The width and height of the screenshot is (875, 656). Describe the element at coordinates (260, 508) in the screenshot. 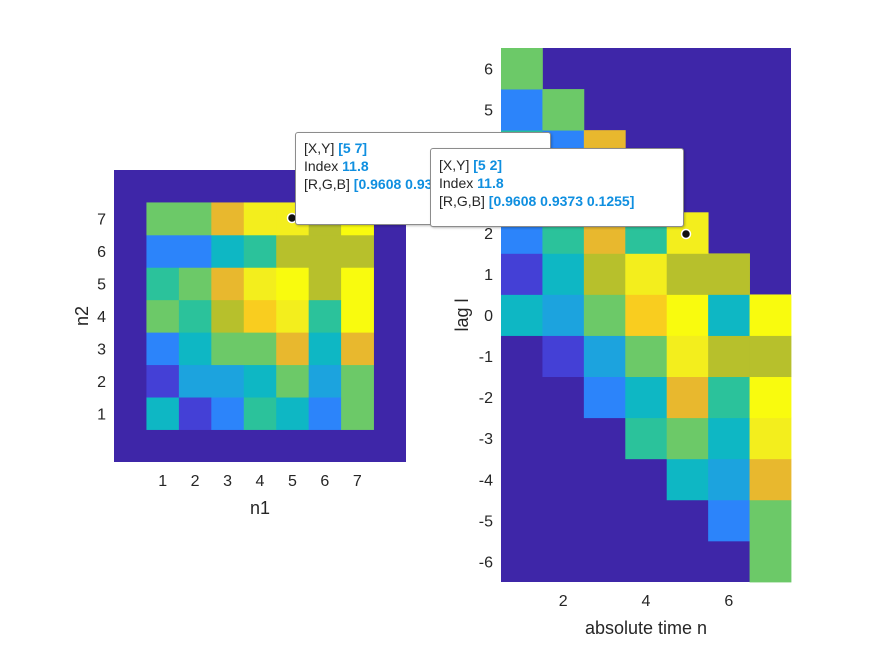

I see `left-x-axis-label: n1` at that location.